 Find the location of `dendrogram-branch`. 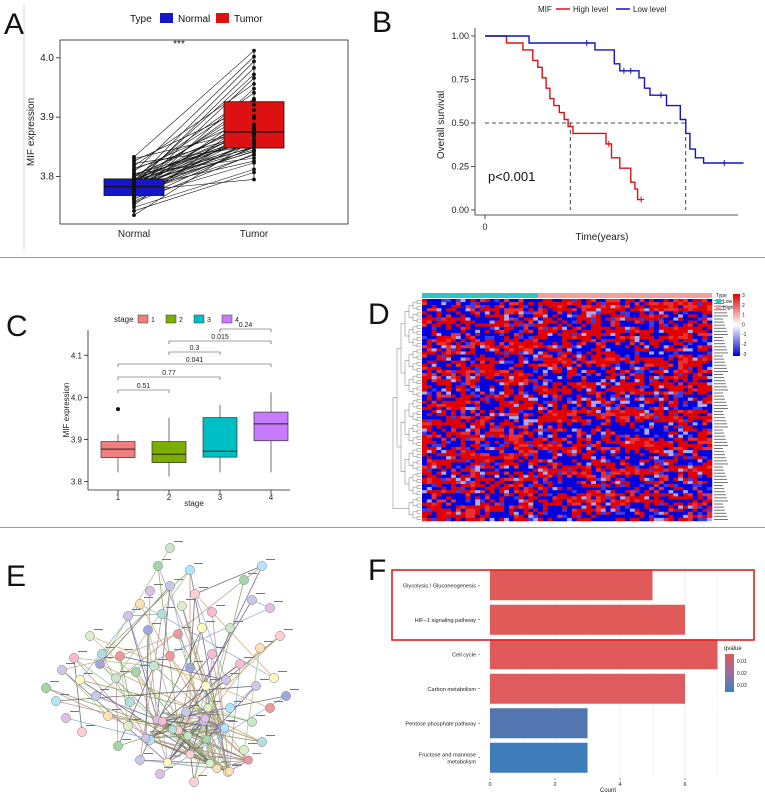

dendrogram-branch is located at coordinates (410, 336).